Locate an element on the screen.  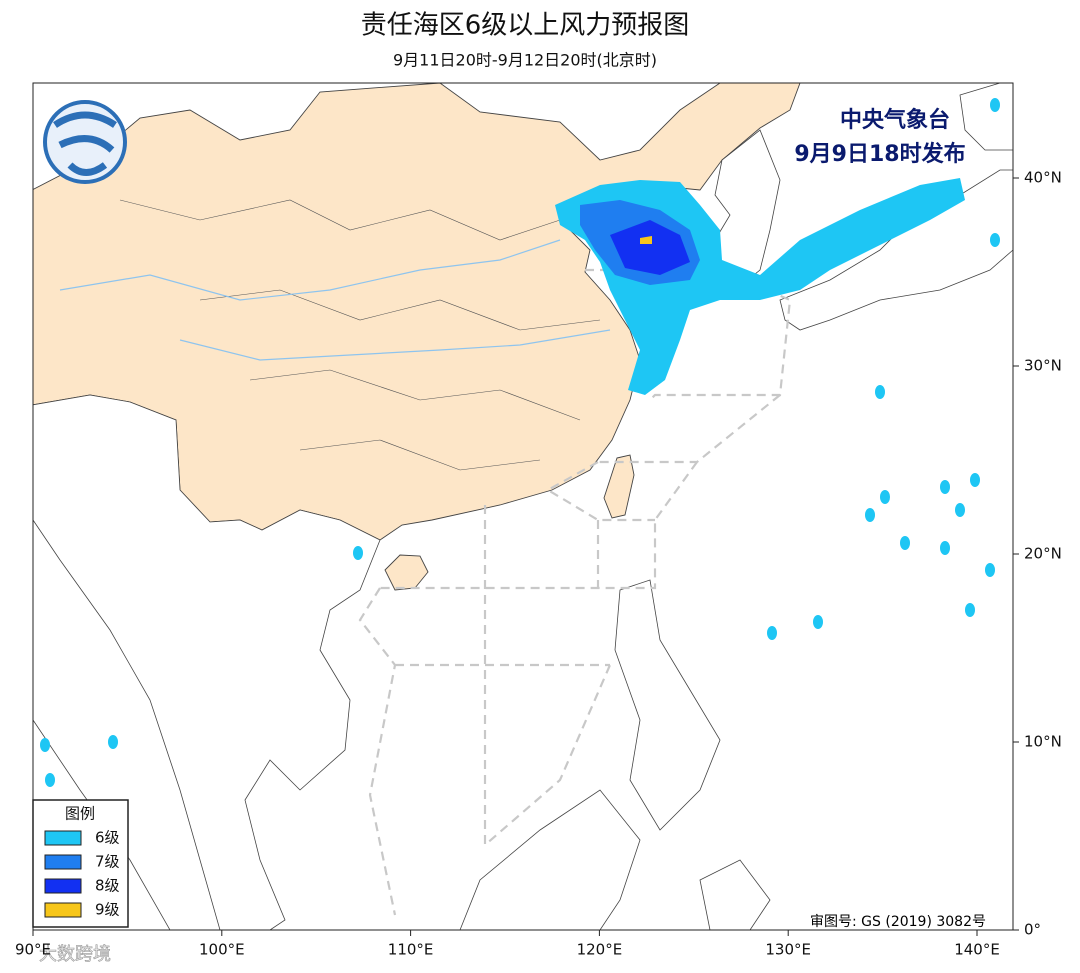
agency: 中央气象台 is located at coordinates (895, 120).